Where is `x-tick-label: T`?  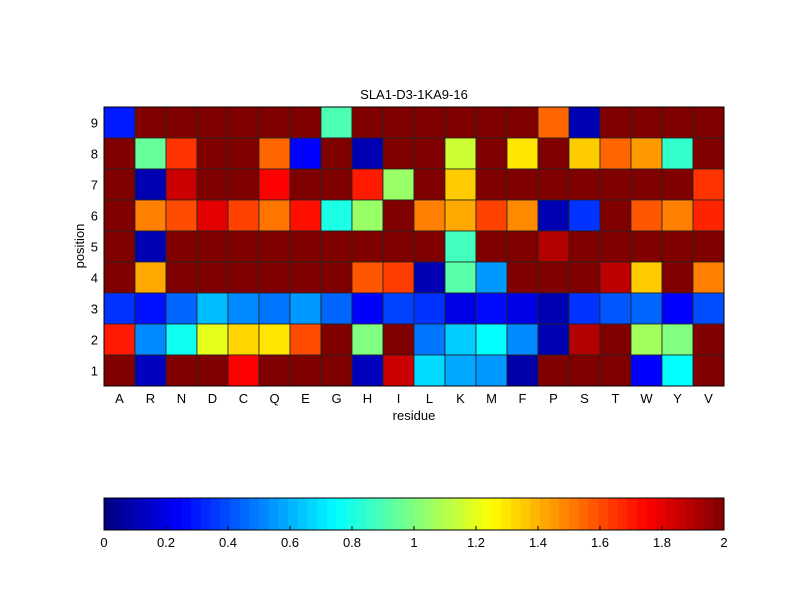
x-tick-label: T is located at coordinates (616, 398).